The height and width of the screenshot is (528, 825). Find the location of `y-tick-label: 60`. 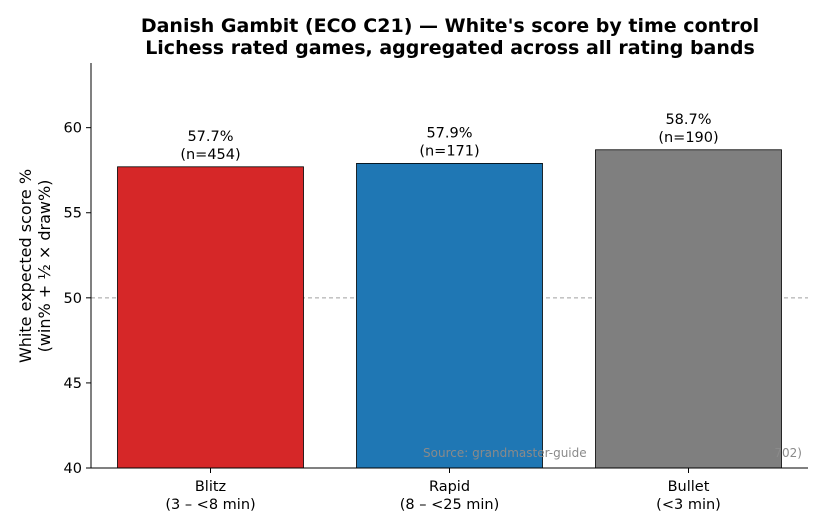

y-tick-label: 60 is located at coordinates (73, 129).